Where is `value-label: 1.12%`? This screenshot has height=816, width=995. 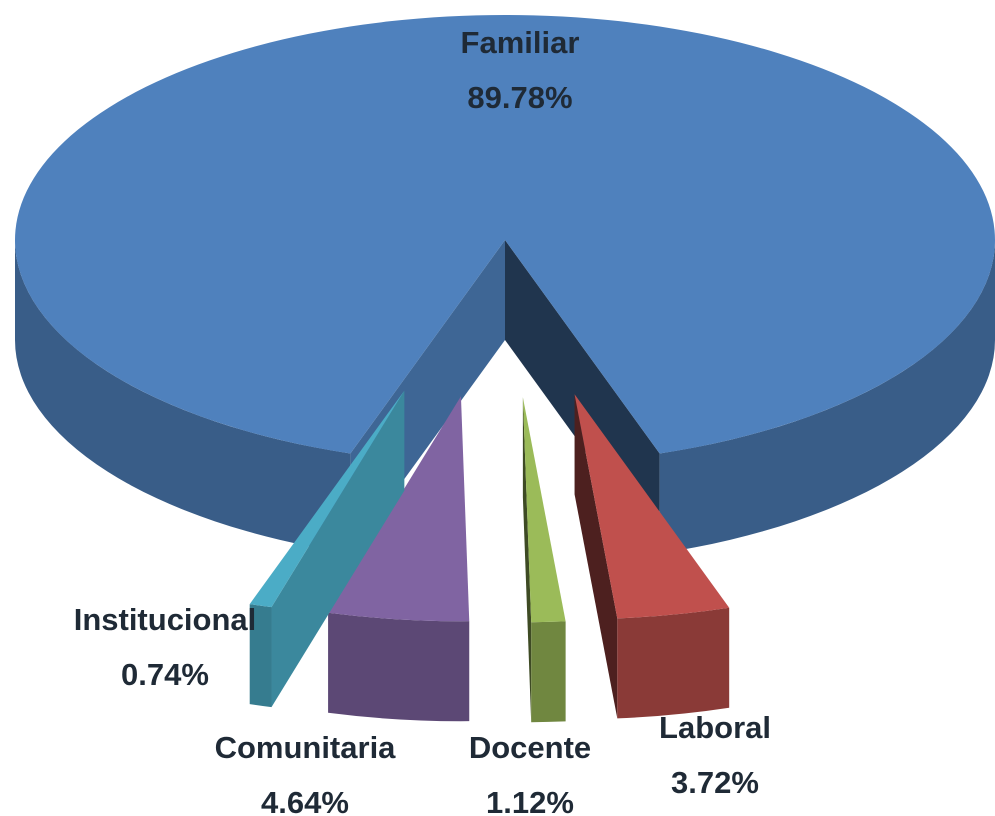
value-label: 1.12% is located at coordinates (530, 800).